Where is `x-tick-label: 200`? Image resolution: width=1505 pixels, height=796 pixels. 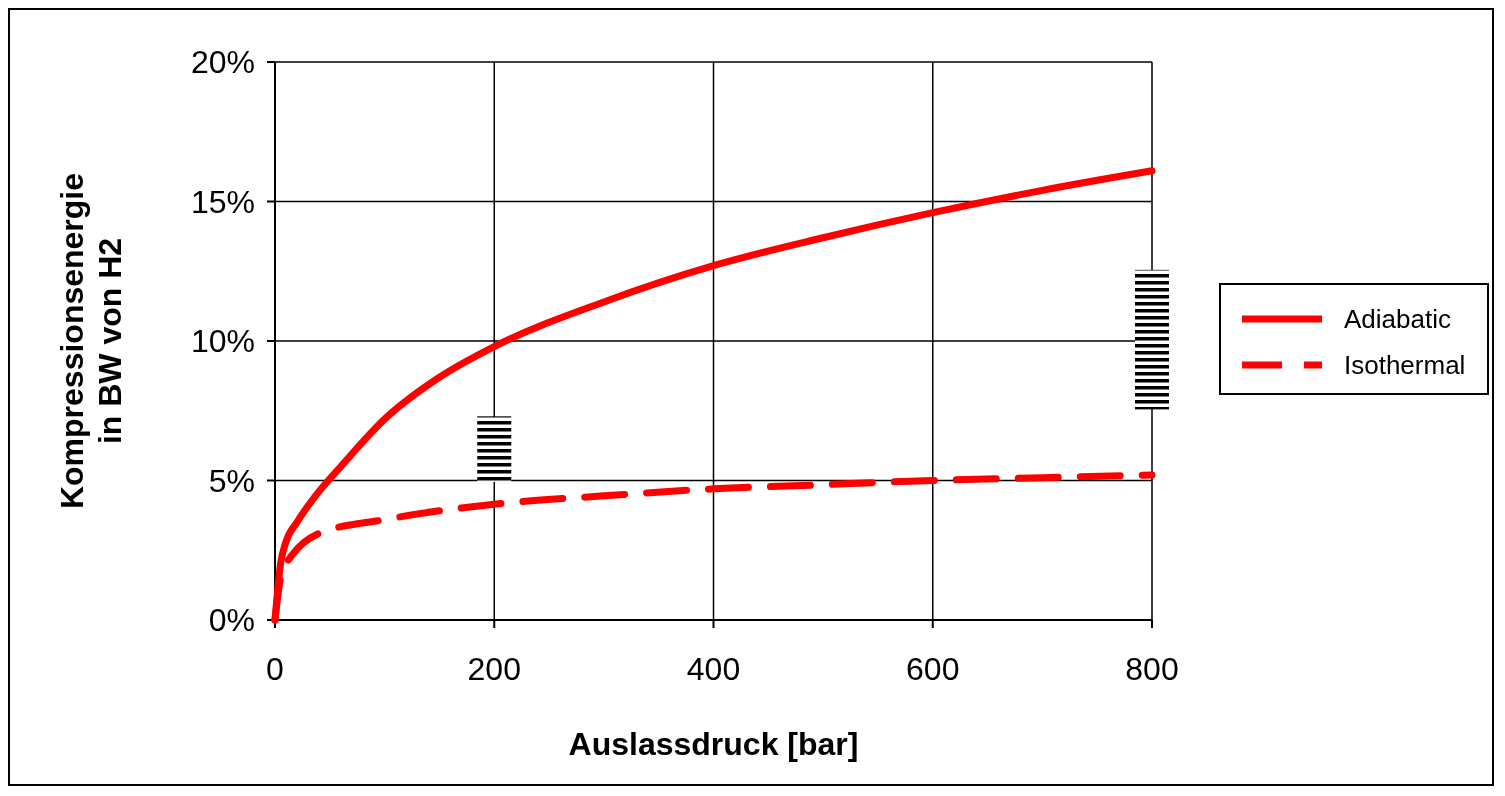 x-tick-label: 200 is located at coordinates (494, 669).